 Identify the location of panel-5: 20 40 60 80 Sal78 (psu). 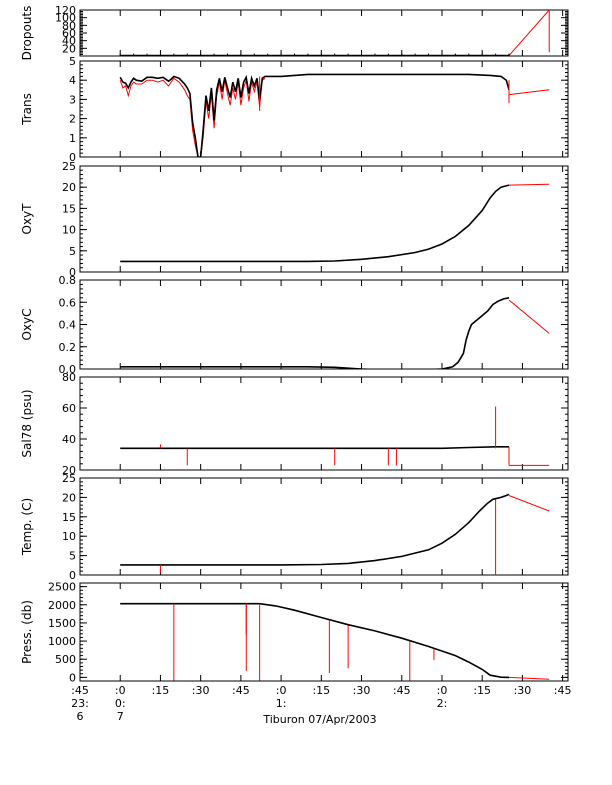
(294, 424).